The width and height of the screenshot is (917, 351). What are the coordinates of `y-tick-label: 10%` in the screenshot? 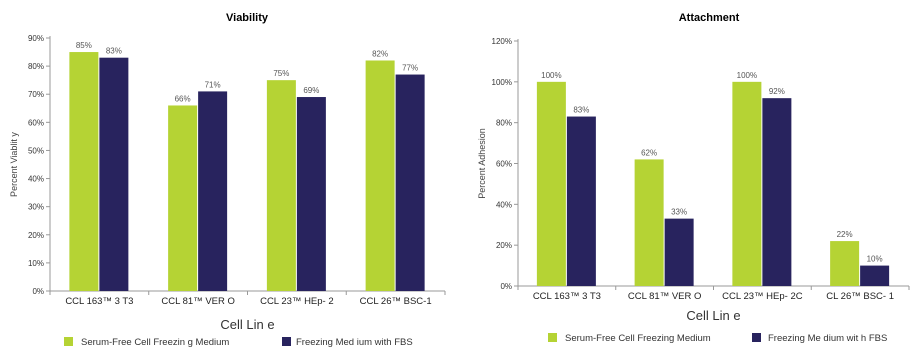 It's located at (36, 263).